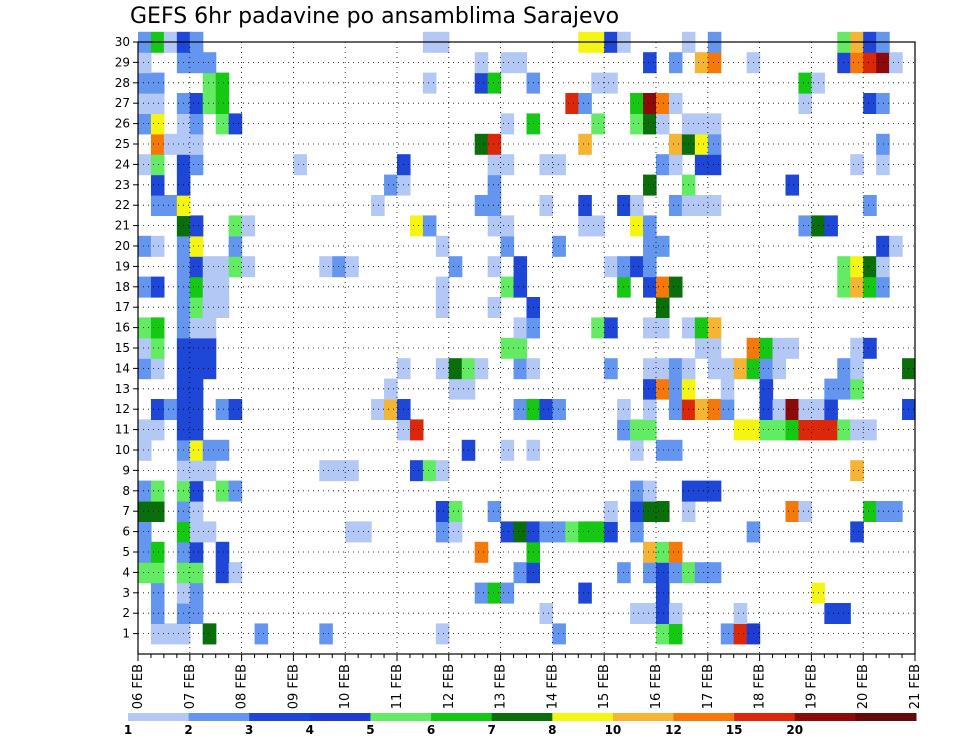 The width and height of the screenshot is (960, 742). What do you see at coordinates (431, 730) in the screenshot?
I see `colorbar-label: 6` at bounding box center [431, 730].